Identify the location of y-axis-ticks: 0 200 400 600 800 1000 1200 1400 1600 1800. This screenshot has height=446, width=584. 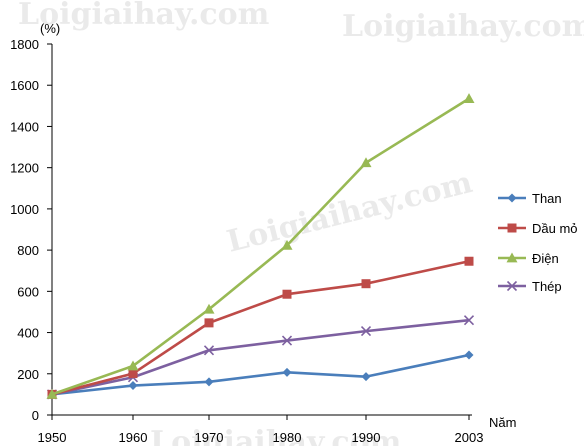
(31, 230).